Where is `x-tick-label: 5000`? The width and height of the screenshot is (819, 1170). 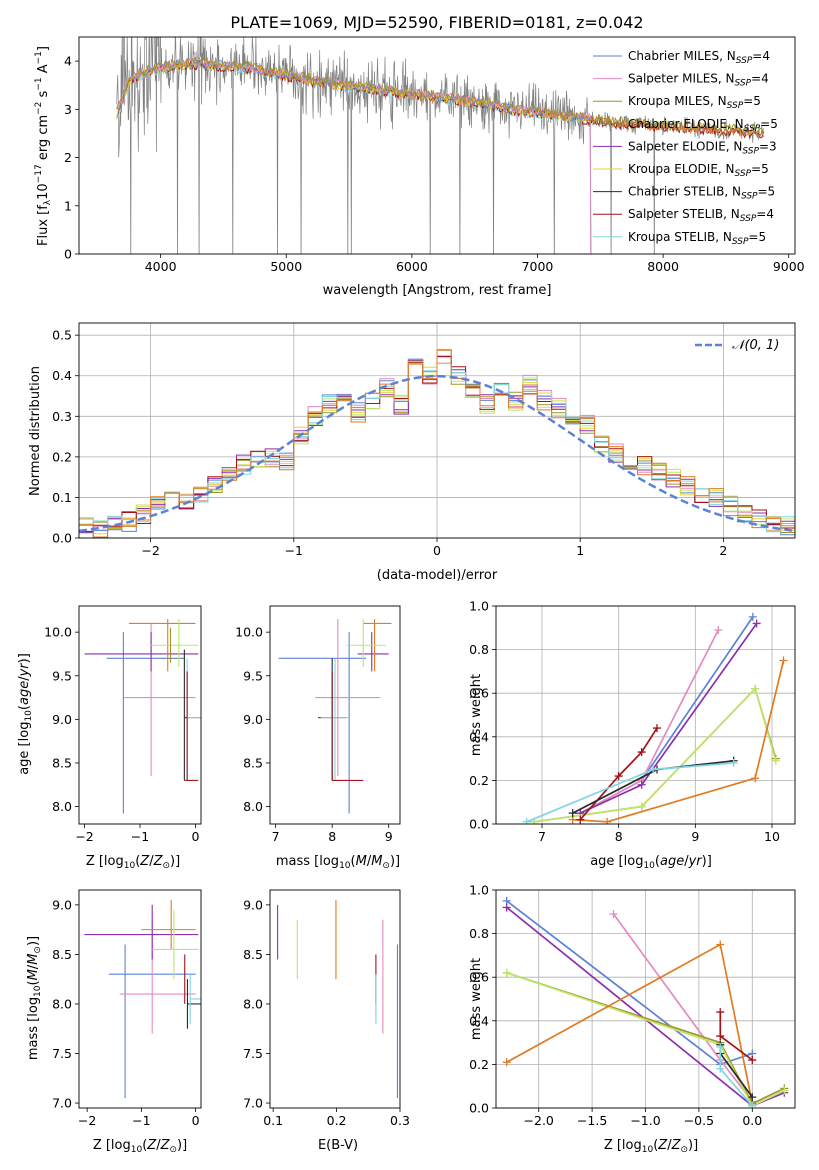
x-tick-label: 5000 is located at coordinates (286, 266).